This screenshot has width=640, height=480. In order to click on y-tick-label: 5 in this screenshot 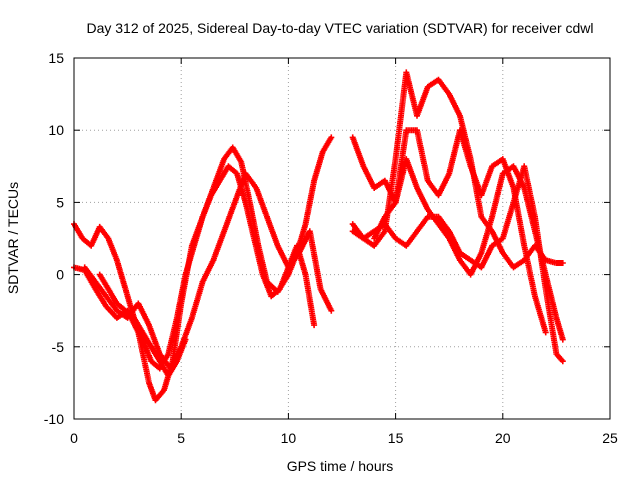, I will do `click(60, 202)`.